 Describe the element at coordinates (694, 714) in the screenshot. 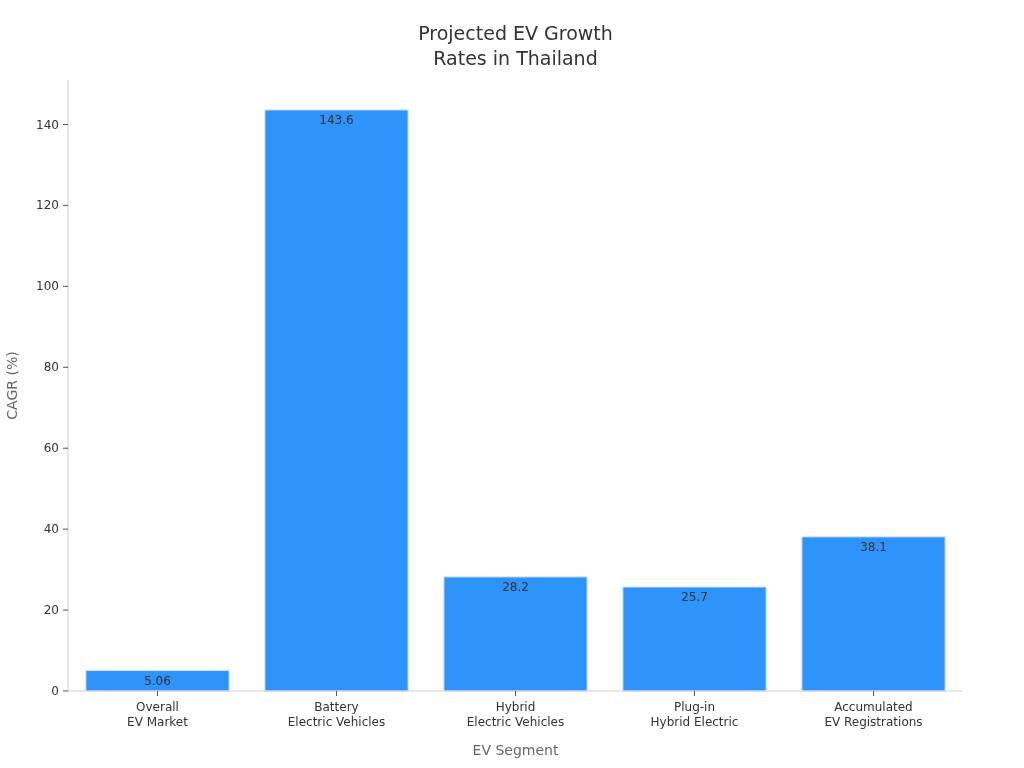

I see `x-tick-label: Plug-in Hybrid Electric` at that location.